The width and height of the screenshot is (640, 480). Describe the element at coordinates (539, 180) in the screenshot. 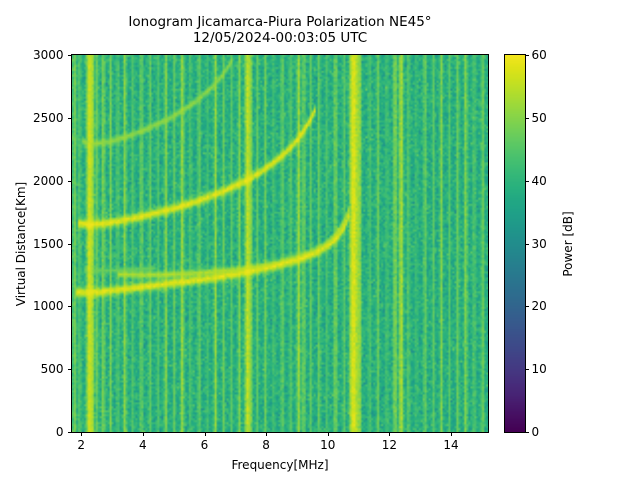

I see `colorbar-tick-label: 40` at that location.